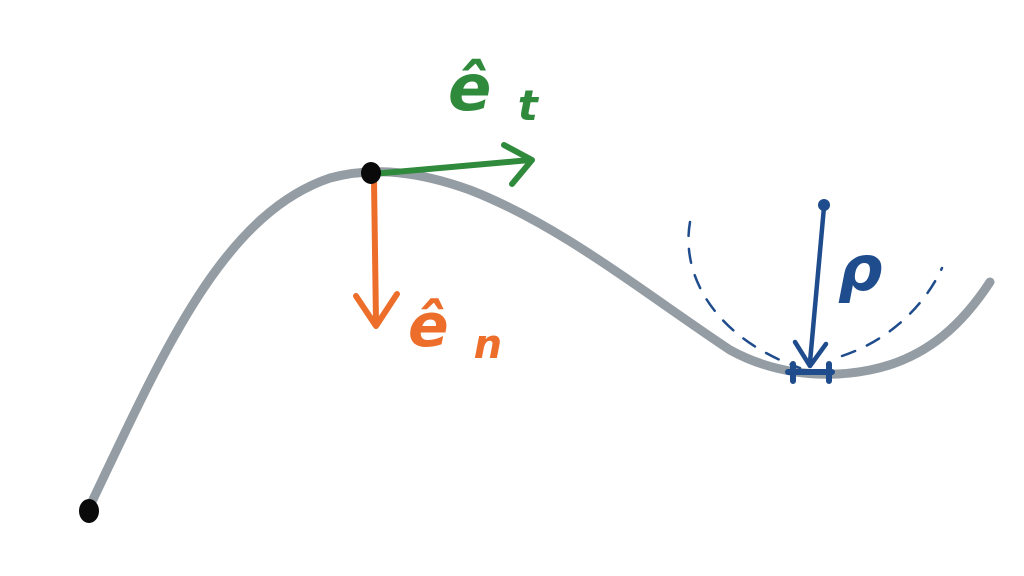 The width and height of the screenshot is (1024, 576). What do you see at coordinates (89, 511) in the screenshot?
I see `start-point` at bounding box center [89, 511].